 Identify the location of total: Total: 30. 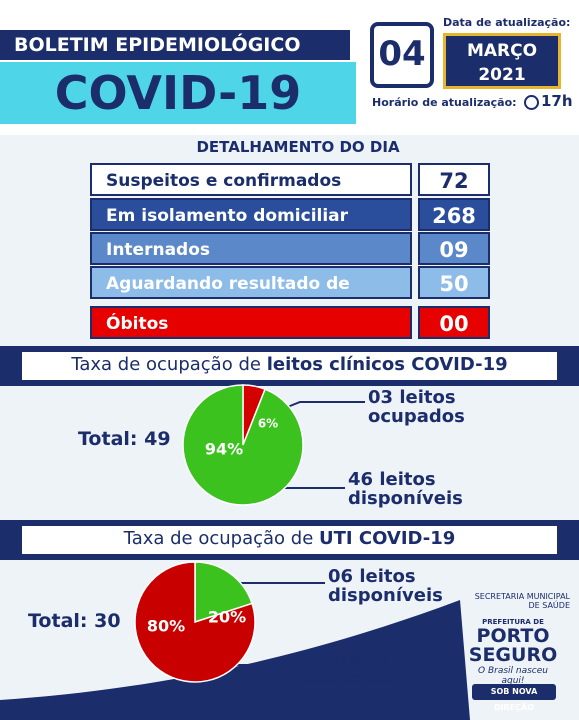
(74, 621).